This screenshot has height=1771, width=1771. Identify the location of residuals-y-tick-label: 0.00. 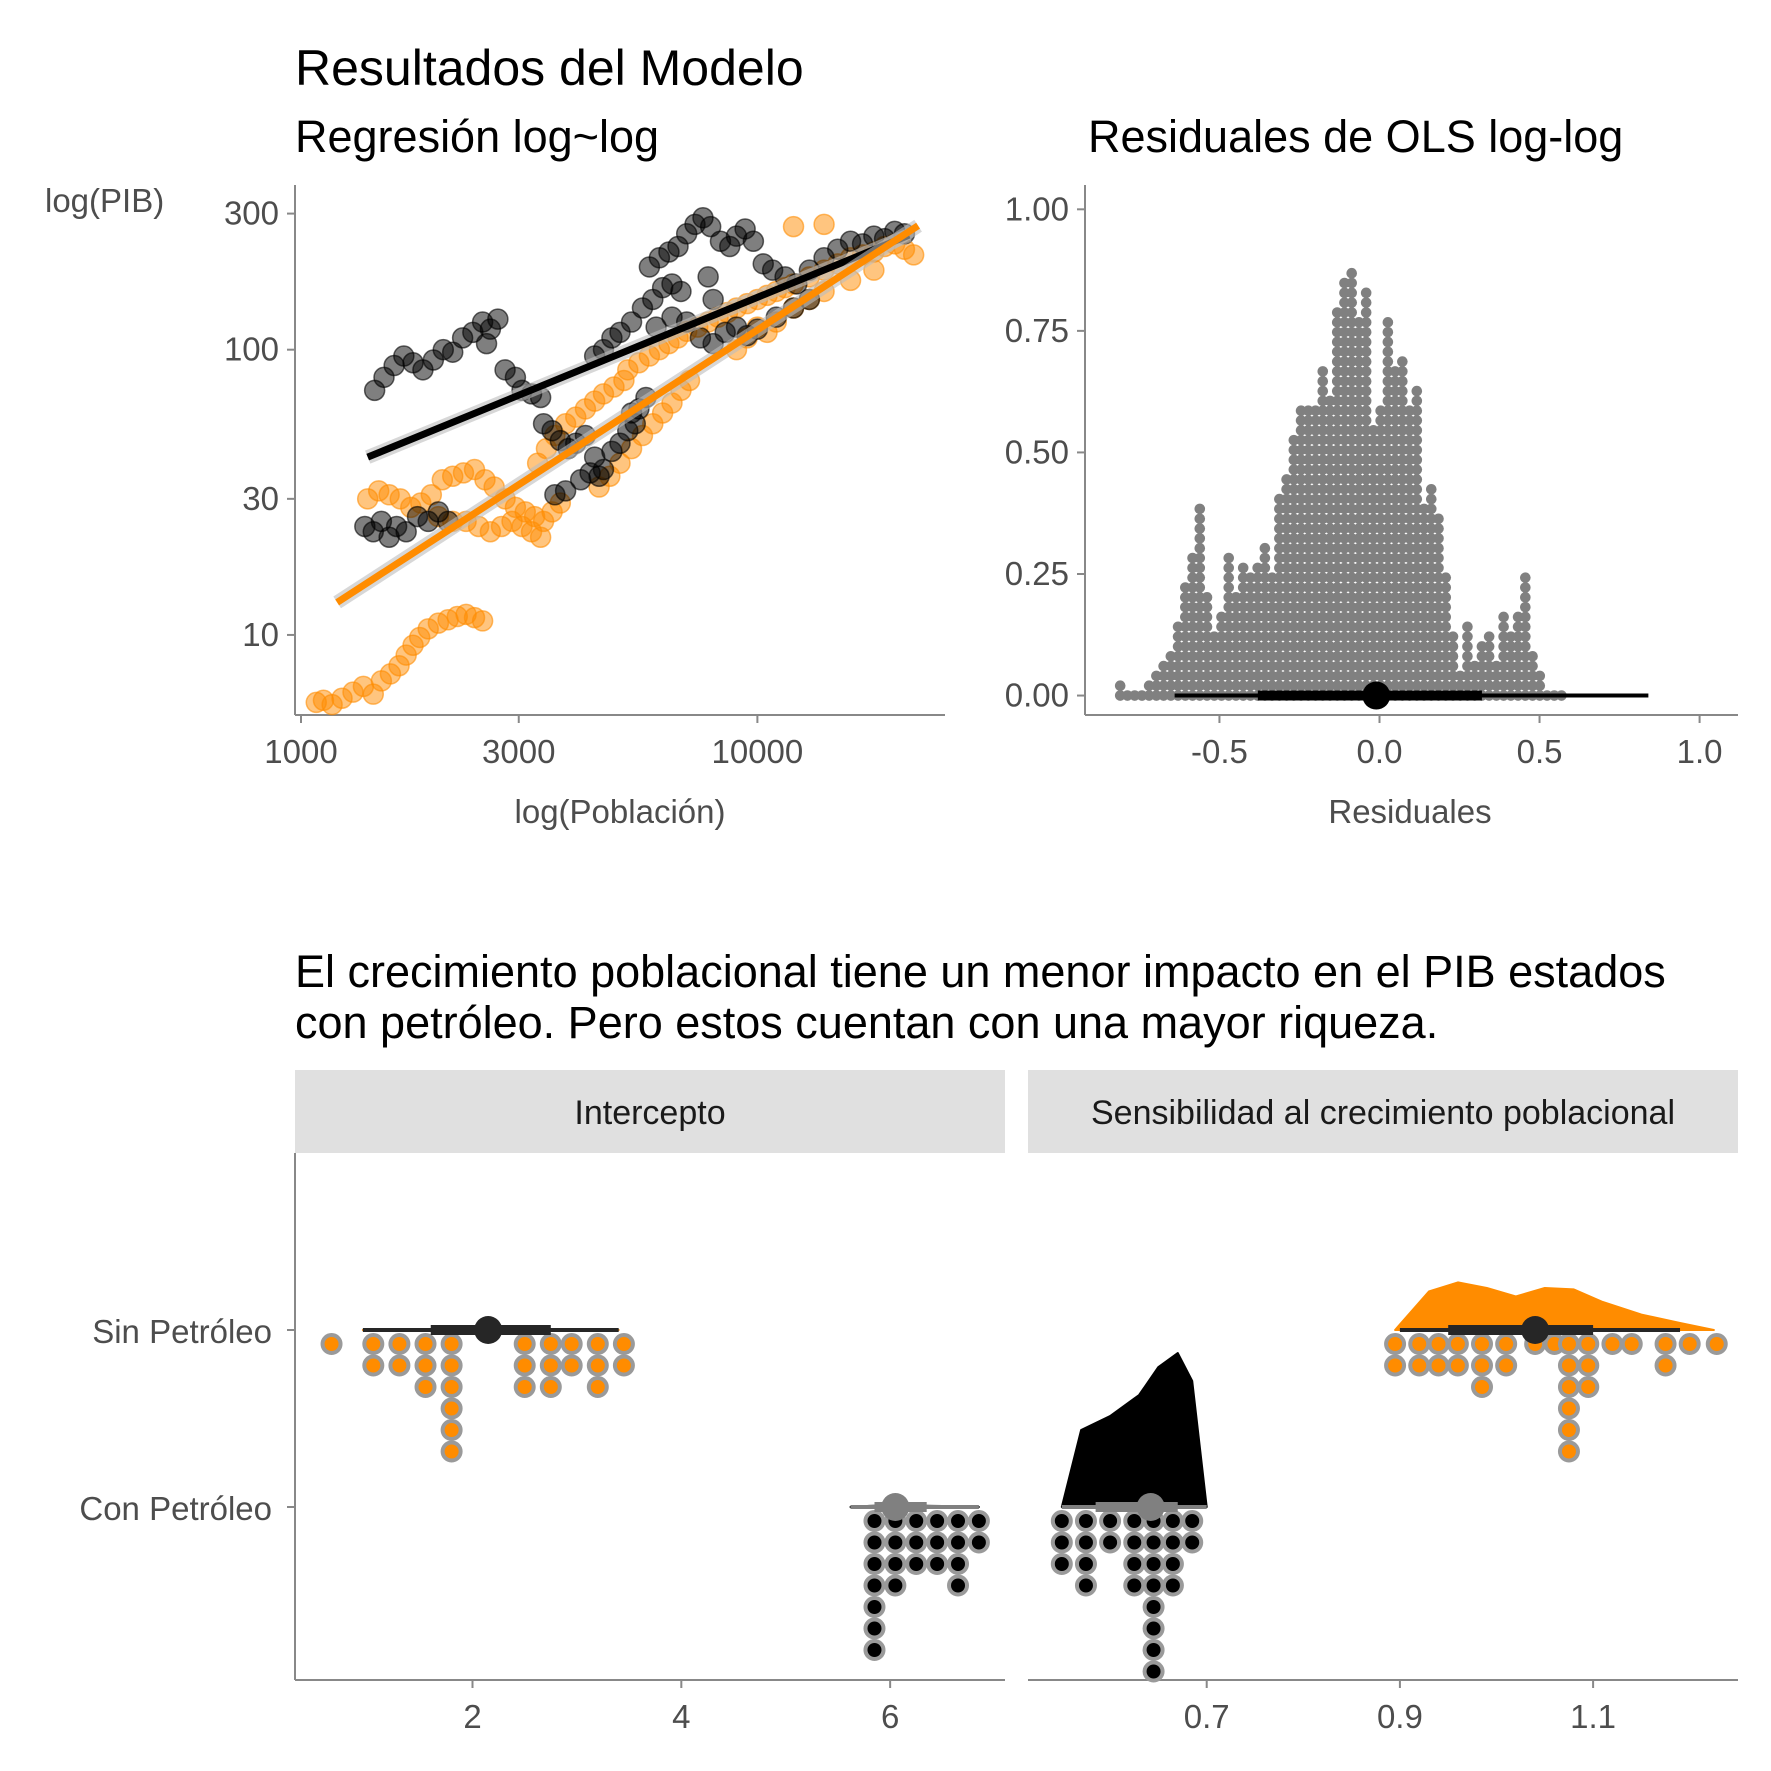
(1037, 695).